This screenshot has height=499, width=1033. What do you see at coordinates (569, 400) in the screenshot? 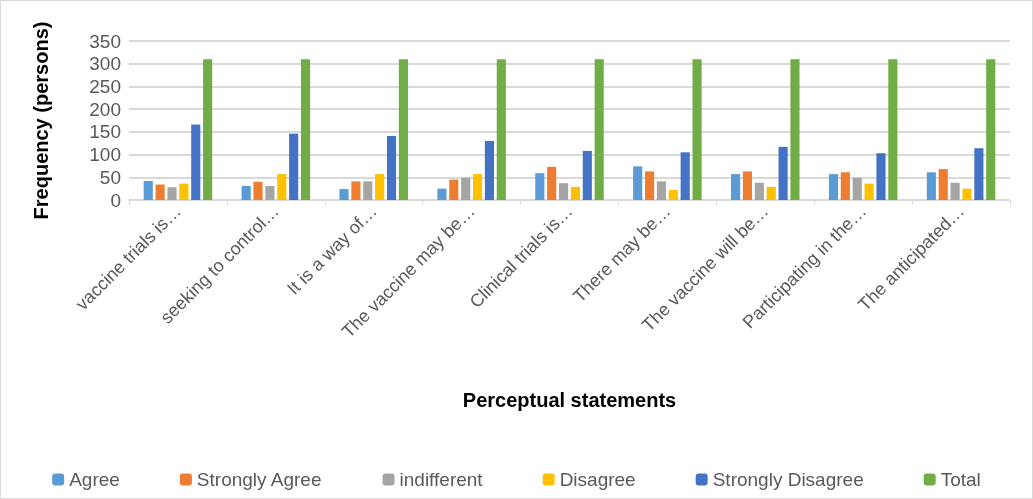
I see `x-axis-title: Perceptual statements` at bounding box center [569, 400].